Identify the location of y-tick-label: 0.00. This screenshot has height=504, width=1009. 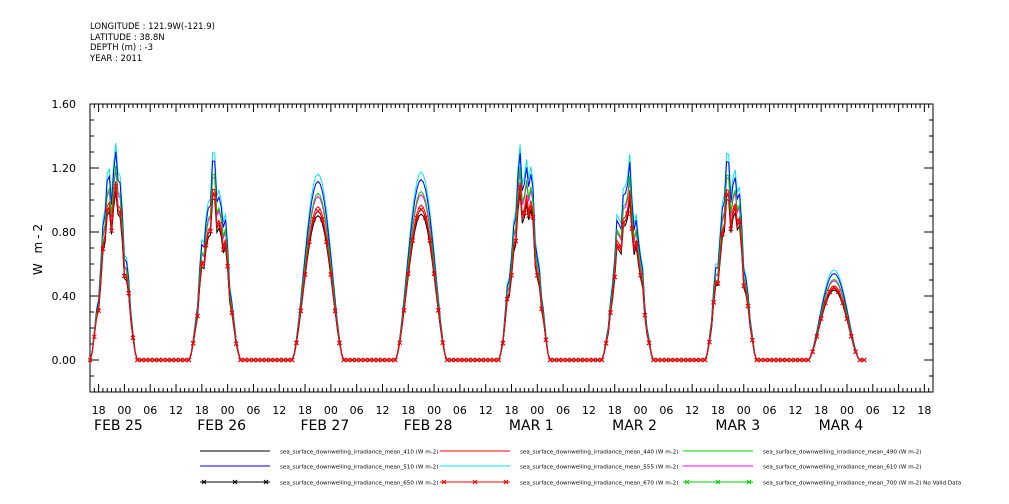
(64, 360).